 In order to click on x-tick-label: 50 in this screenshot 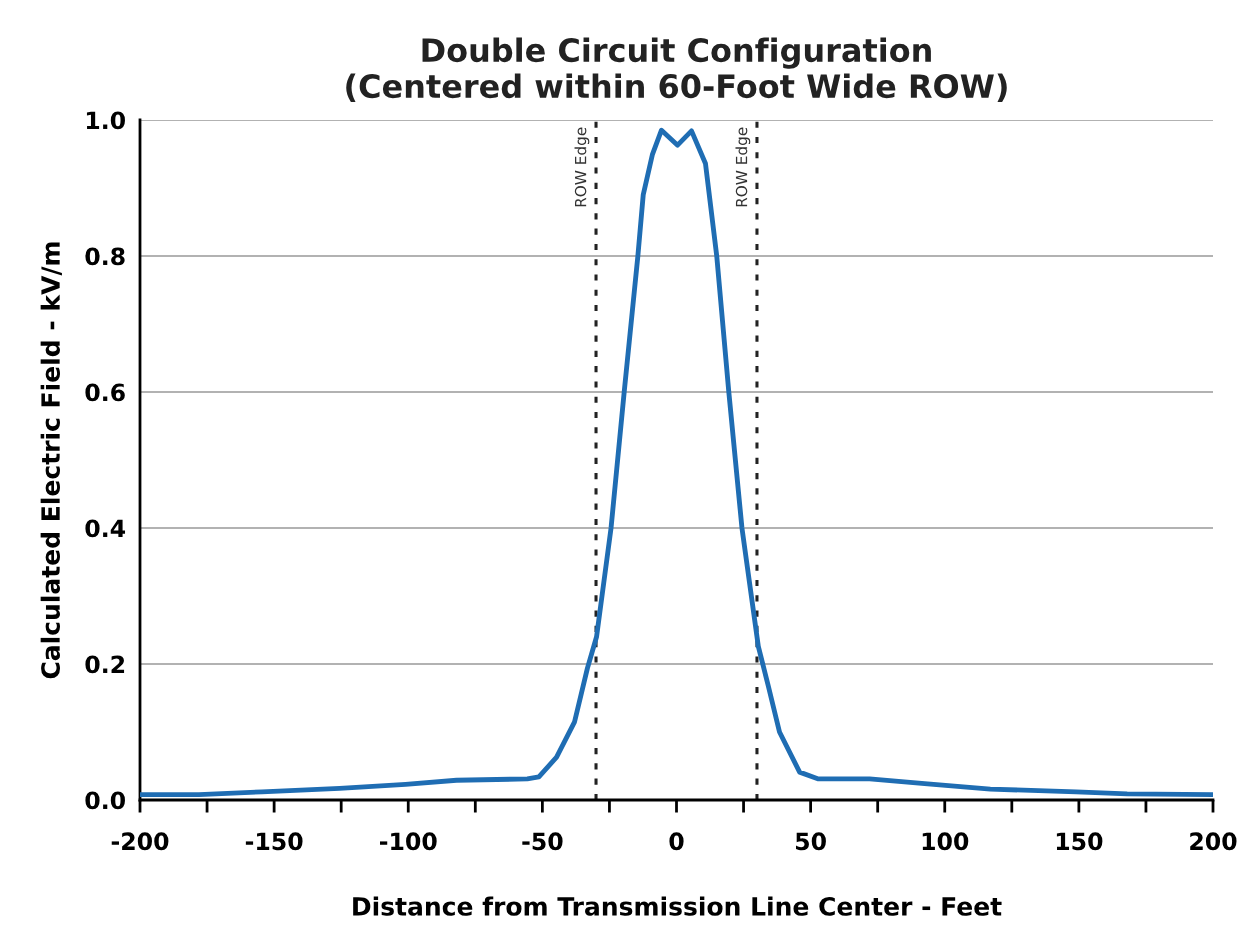, I will do `click(811, 841)`.